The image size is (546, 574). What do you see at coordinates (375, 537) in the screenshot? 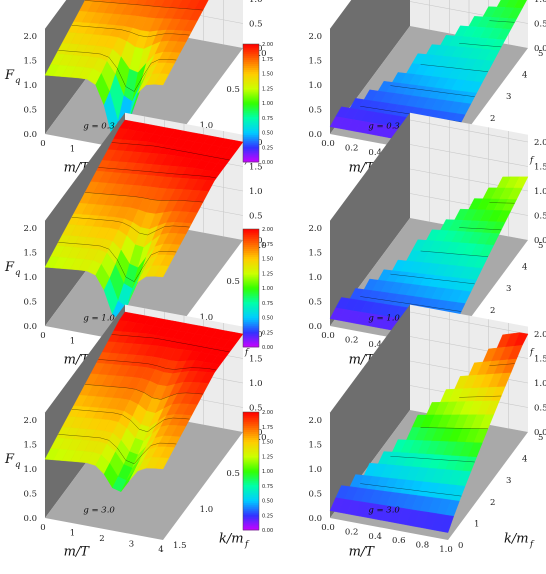
I see `x-tick-label: 0.4` at bounding box center [375, 537].